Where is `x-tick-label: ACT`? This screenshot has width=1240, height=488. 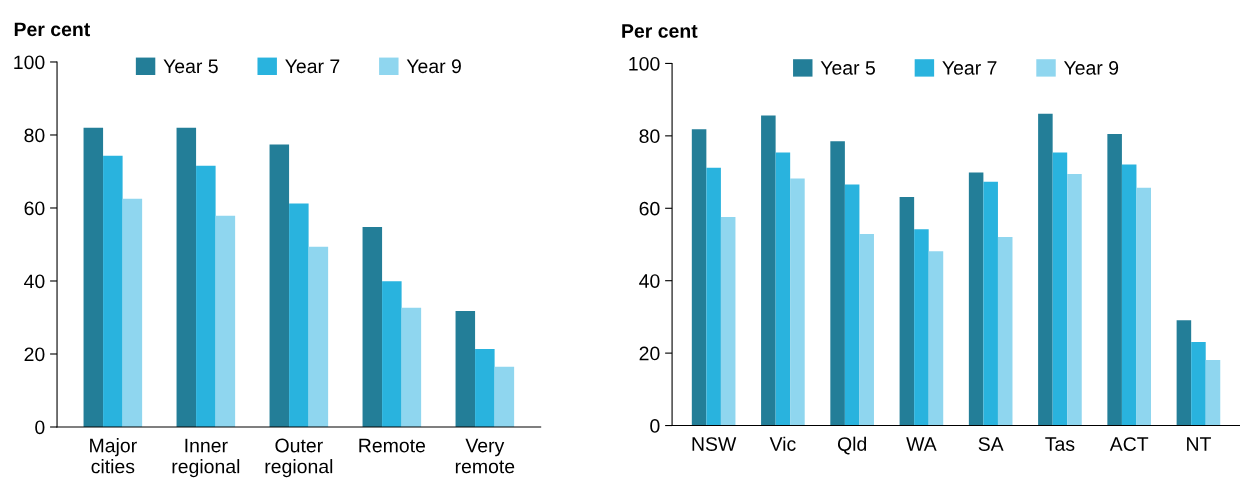 x-tick-label: ACT is located at coordinates (1129, 444).